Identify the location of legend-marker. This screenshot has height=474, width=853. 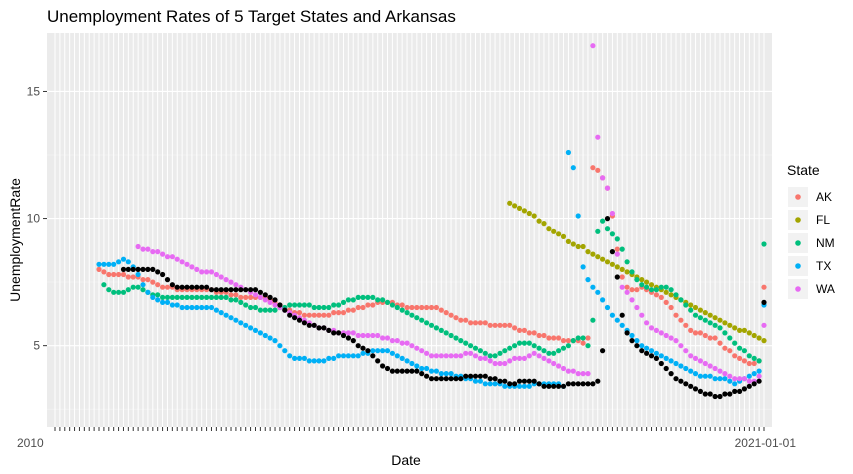
(798, 197).